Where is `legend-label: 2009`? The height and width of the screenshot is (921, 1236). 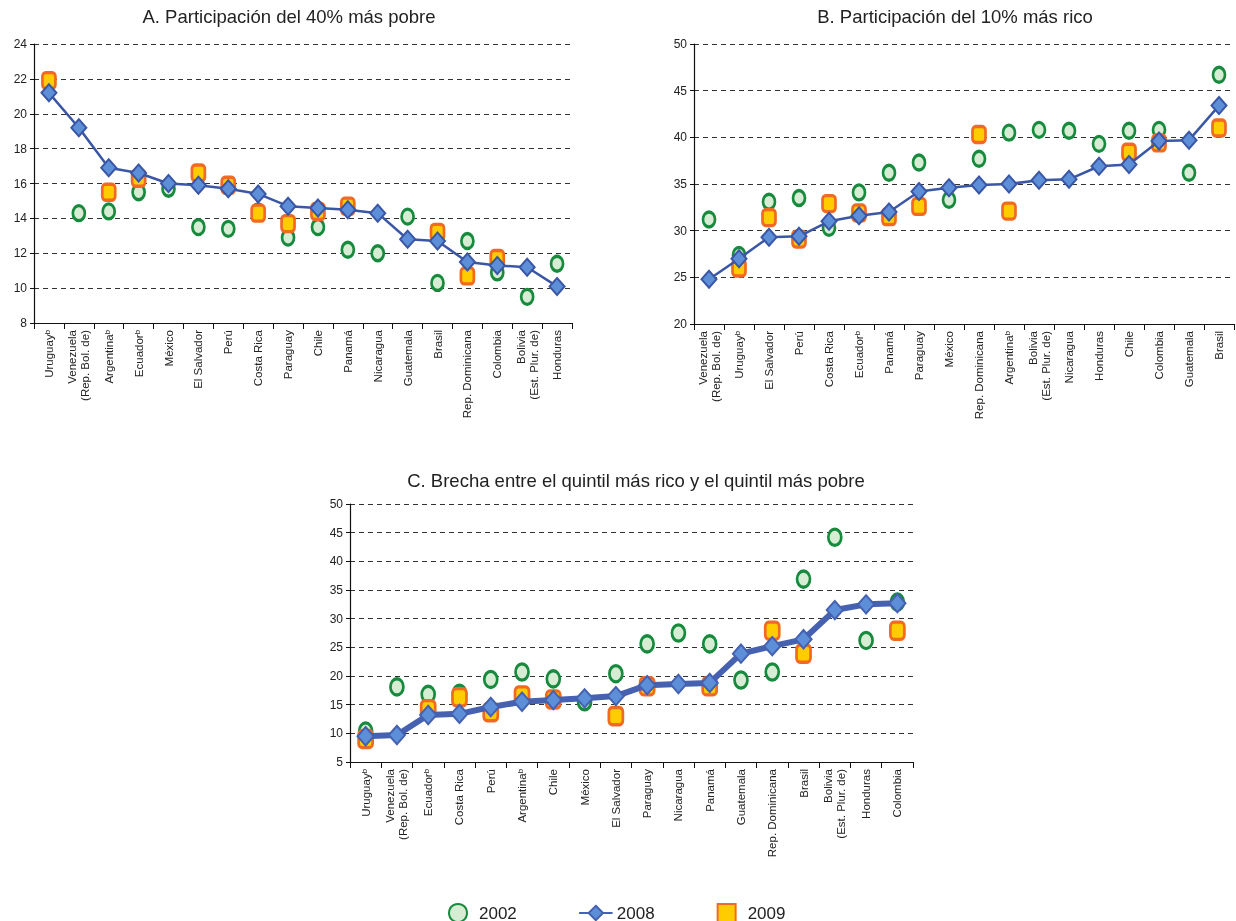
legend-label: 2009 is located at coordinates (766, 912).